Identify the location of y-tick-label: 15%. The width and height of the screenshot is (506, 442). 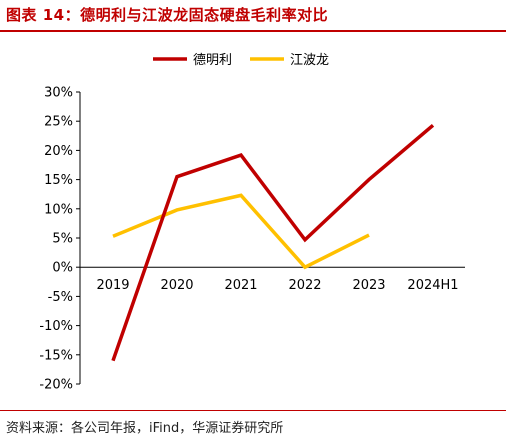
(58, 180).